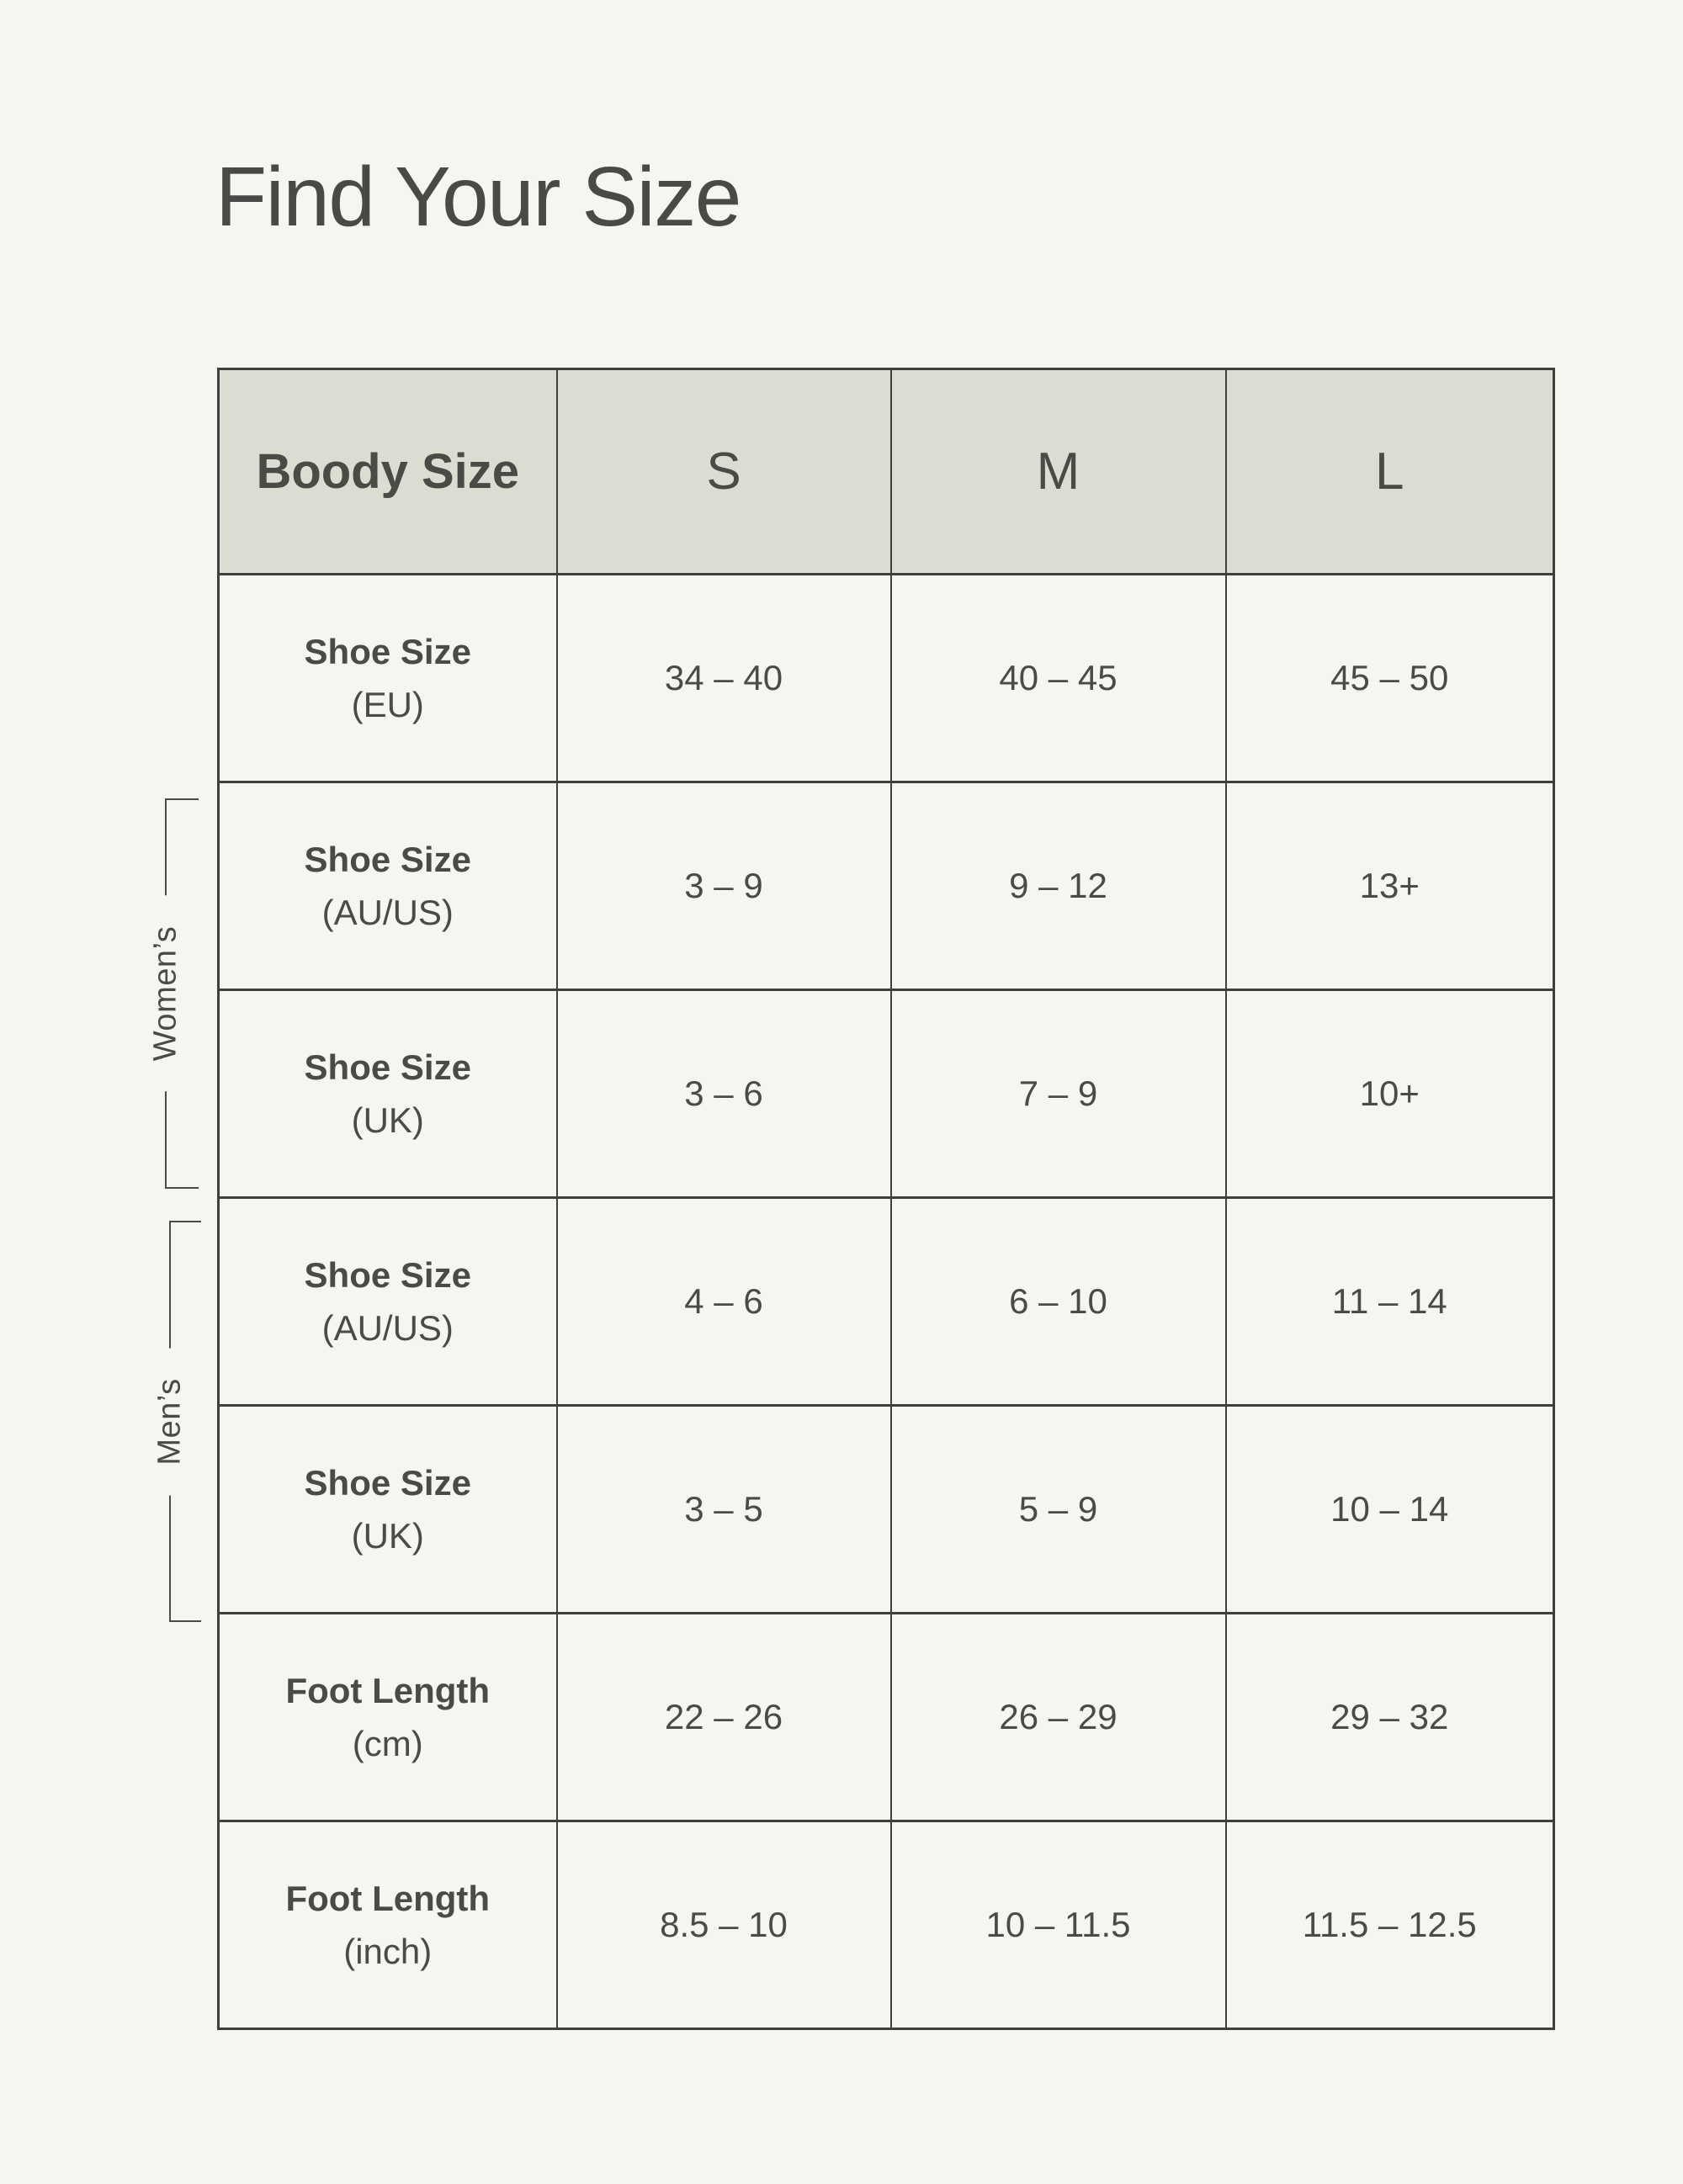  What do you see at coordinates (388, 678) in the screenshot?
I see `row-label-cell: Shoe Size (EU)` at bounding box center [388, 678].